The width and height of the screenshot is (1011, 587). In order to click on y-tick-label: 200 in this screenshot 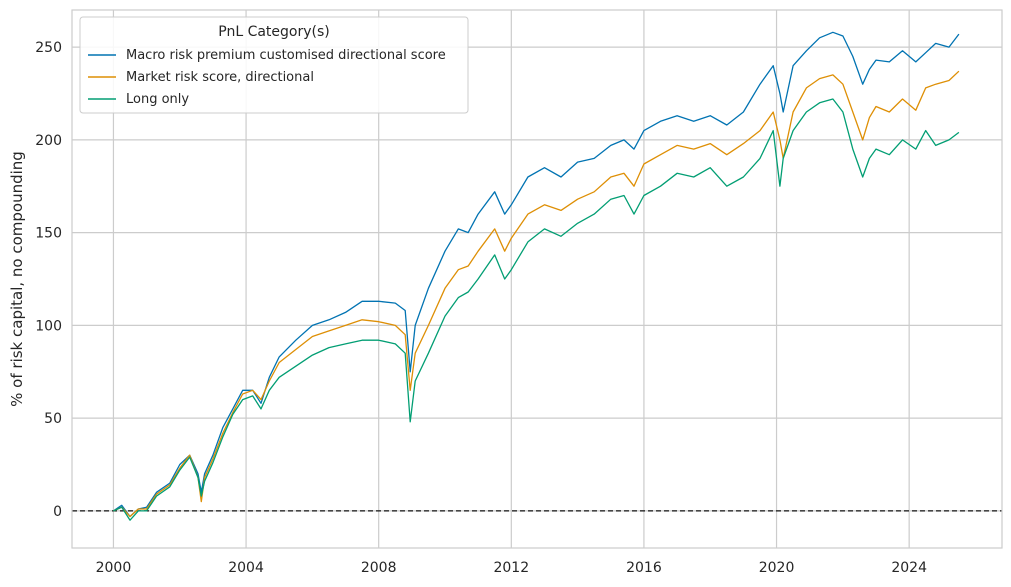, I will do `click(48, 141)`.